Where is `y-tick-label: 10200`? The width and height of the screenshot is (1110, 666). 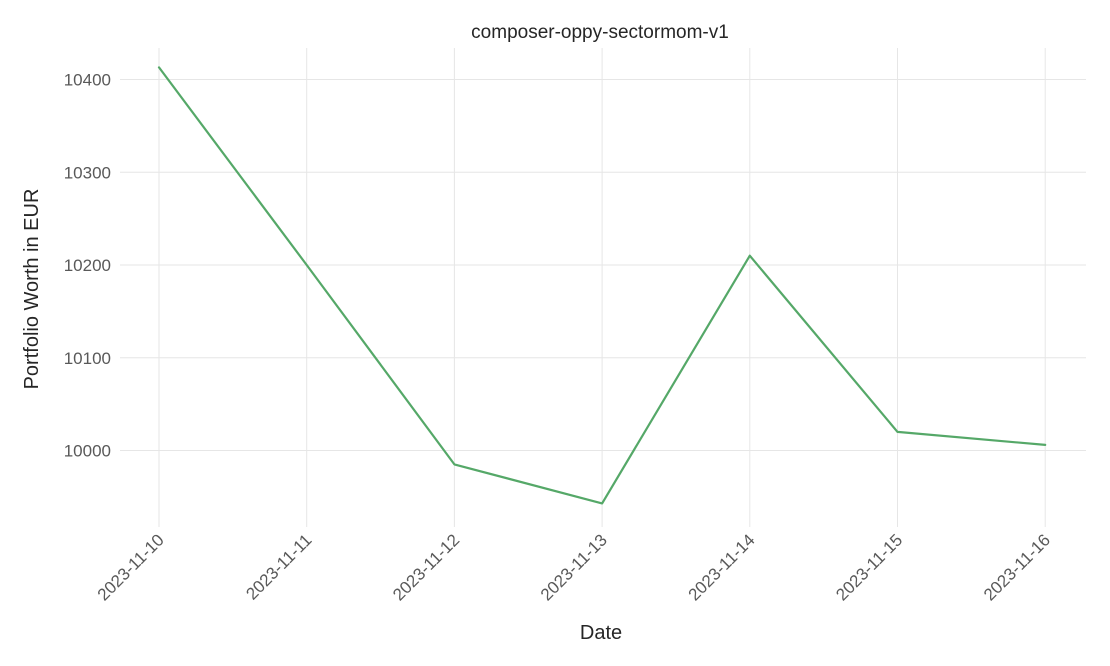 y-tick-label: 10200 is located at coordinates (87, 265).